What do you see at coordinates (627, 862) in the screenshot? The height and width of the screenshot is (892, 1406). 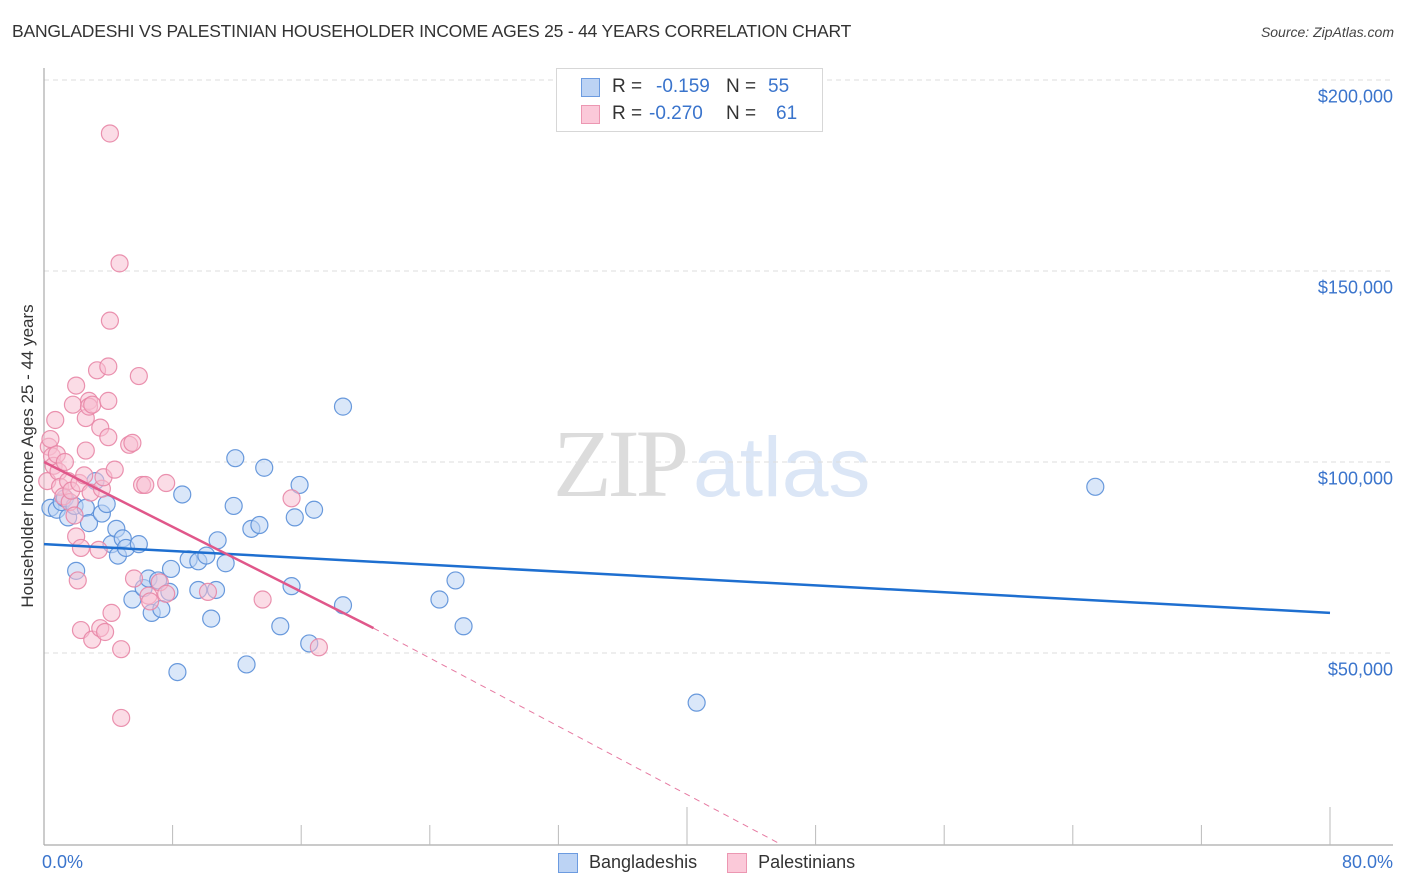 I see `legend-item-bangladeshis: Bangladeshis` at bounding box center [627, 862].